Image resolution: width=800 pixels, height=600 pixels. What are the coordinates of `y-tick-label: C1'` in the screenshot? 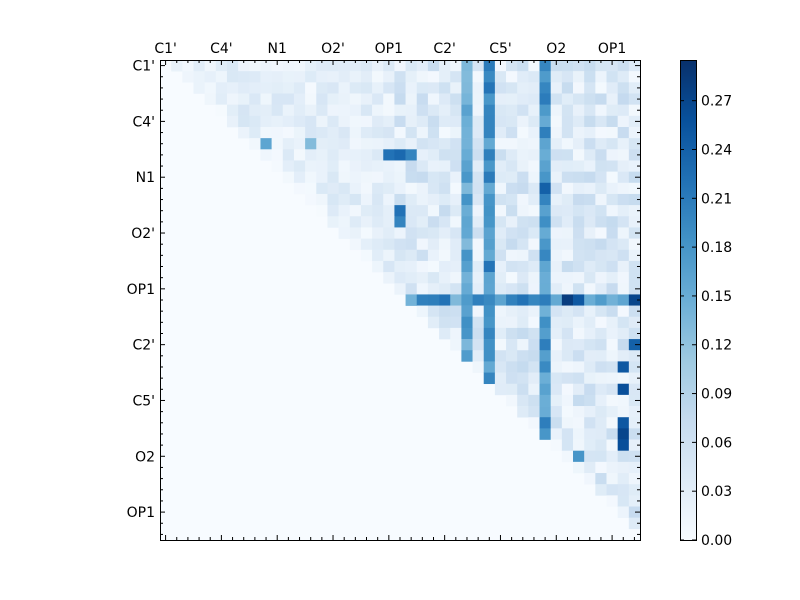 It's located at (143, 67).